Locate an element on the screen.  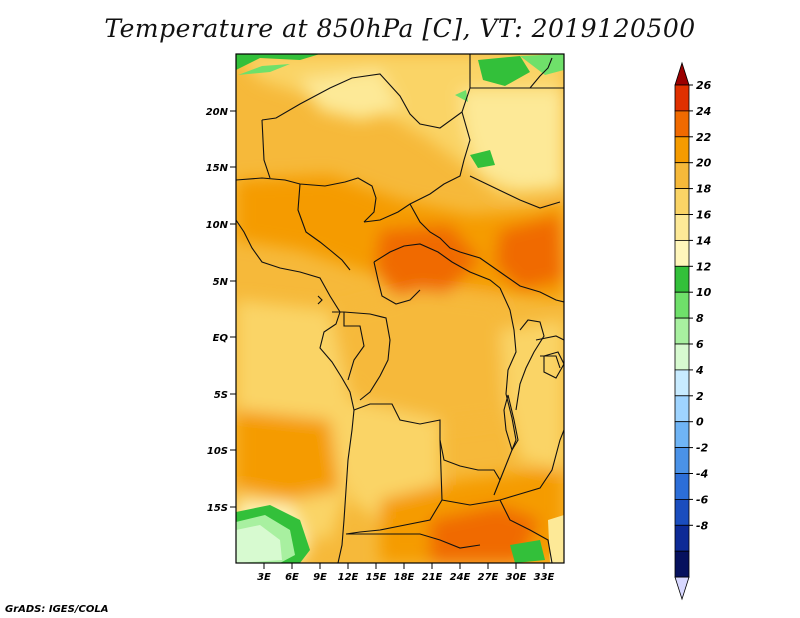
lat-tick-label: 5S is located at coordinates (221, 395).